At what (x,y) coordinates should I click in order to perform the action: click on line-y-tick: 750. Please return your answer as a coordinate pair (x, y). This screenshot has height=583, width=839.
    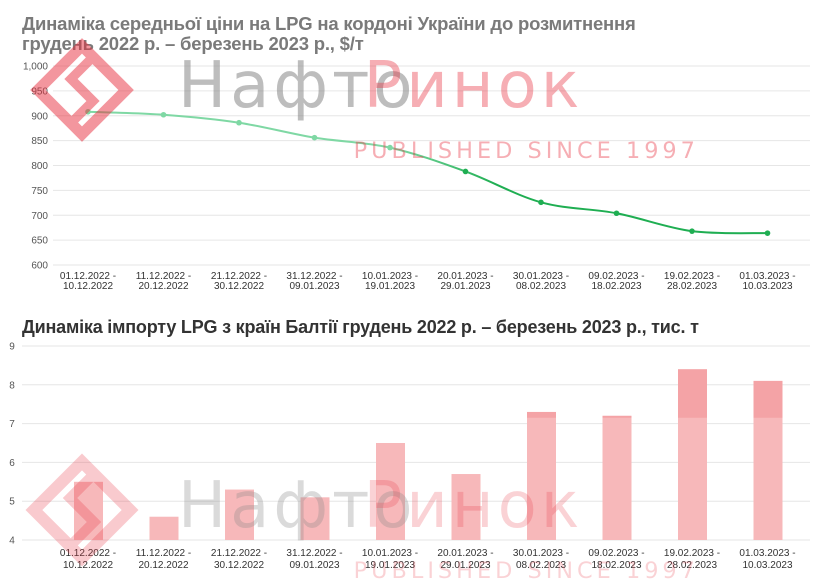
    Looking at the image, I should click on (39, 191).